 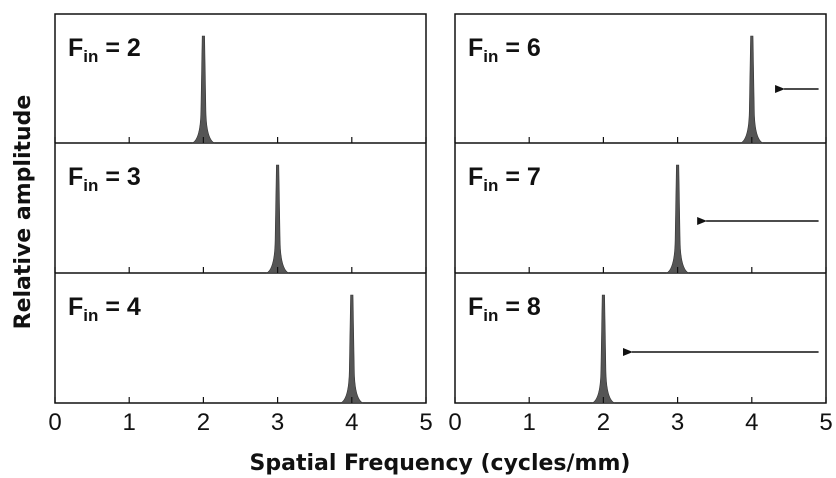 I want to click on panel-label-5: Fin = 8, so click(x=504, y=309).